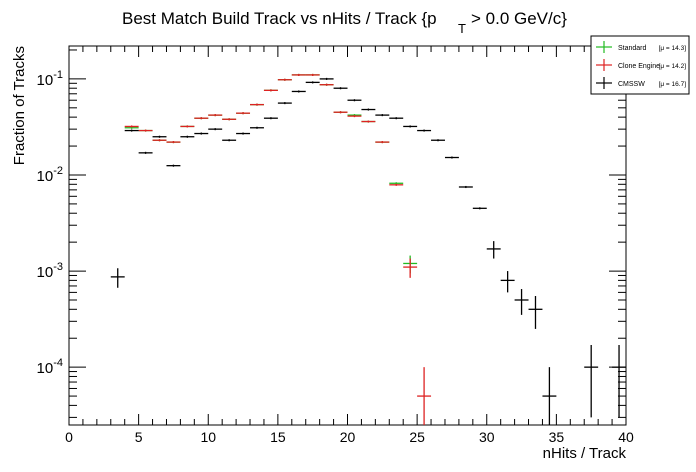 The height and width of the screenshot is (472, 696). I want to click on y-tick-label: 10⁻¹, so click(50, 79).